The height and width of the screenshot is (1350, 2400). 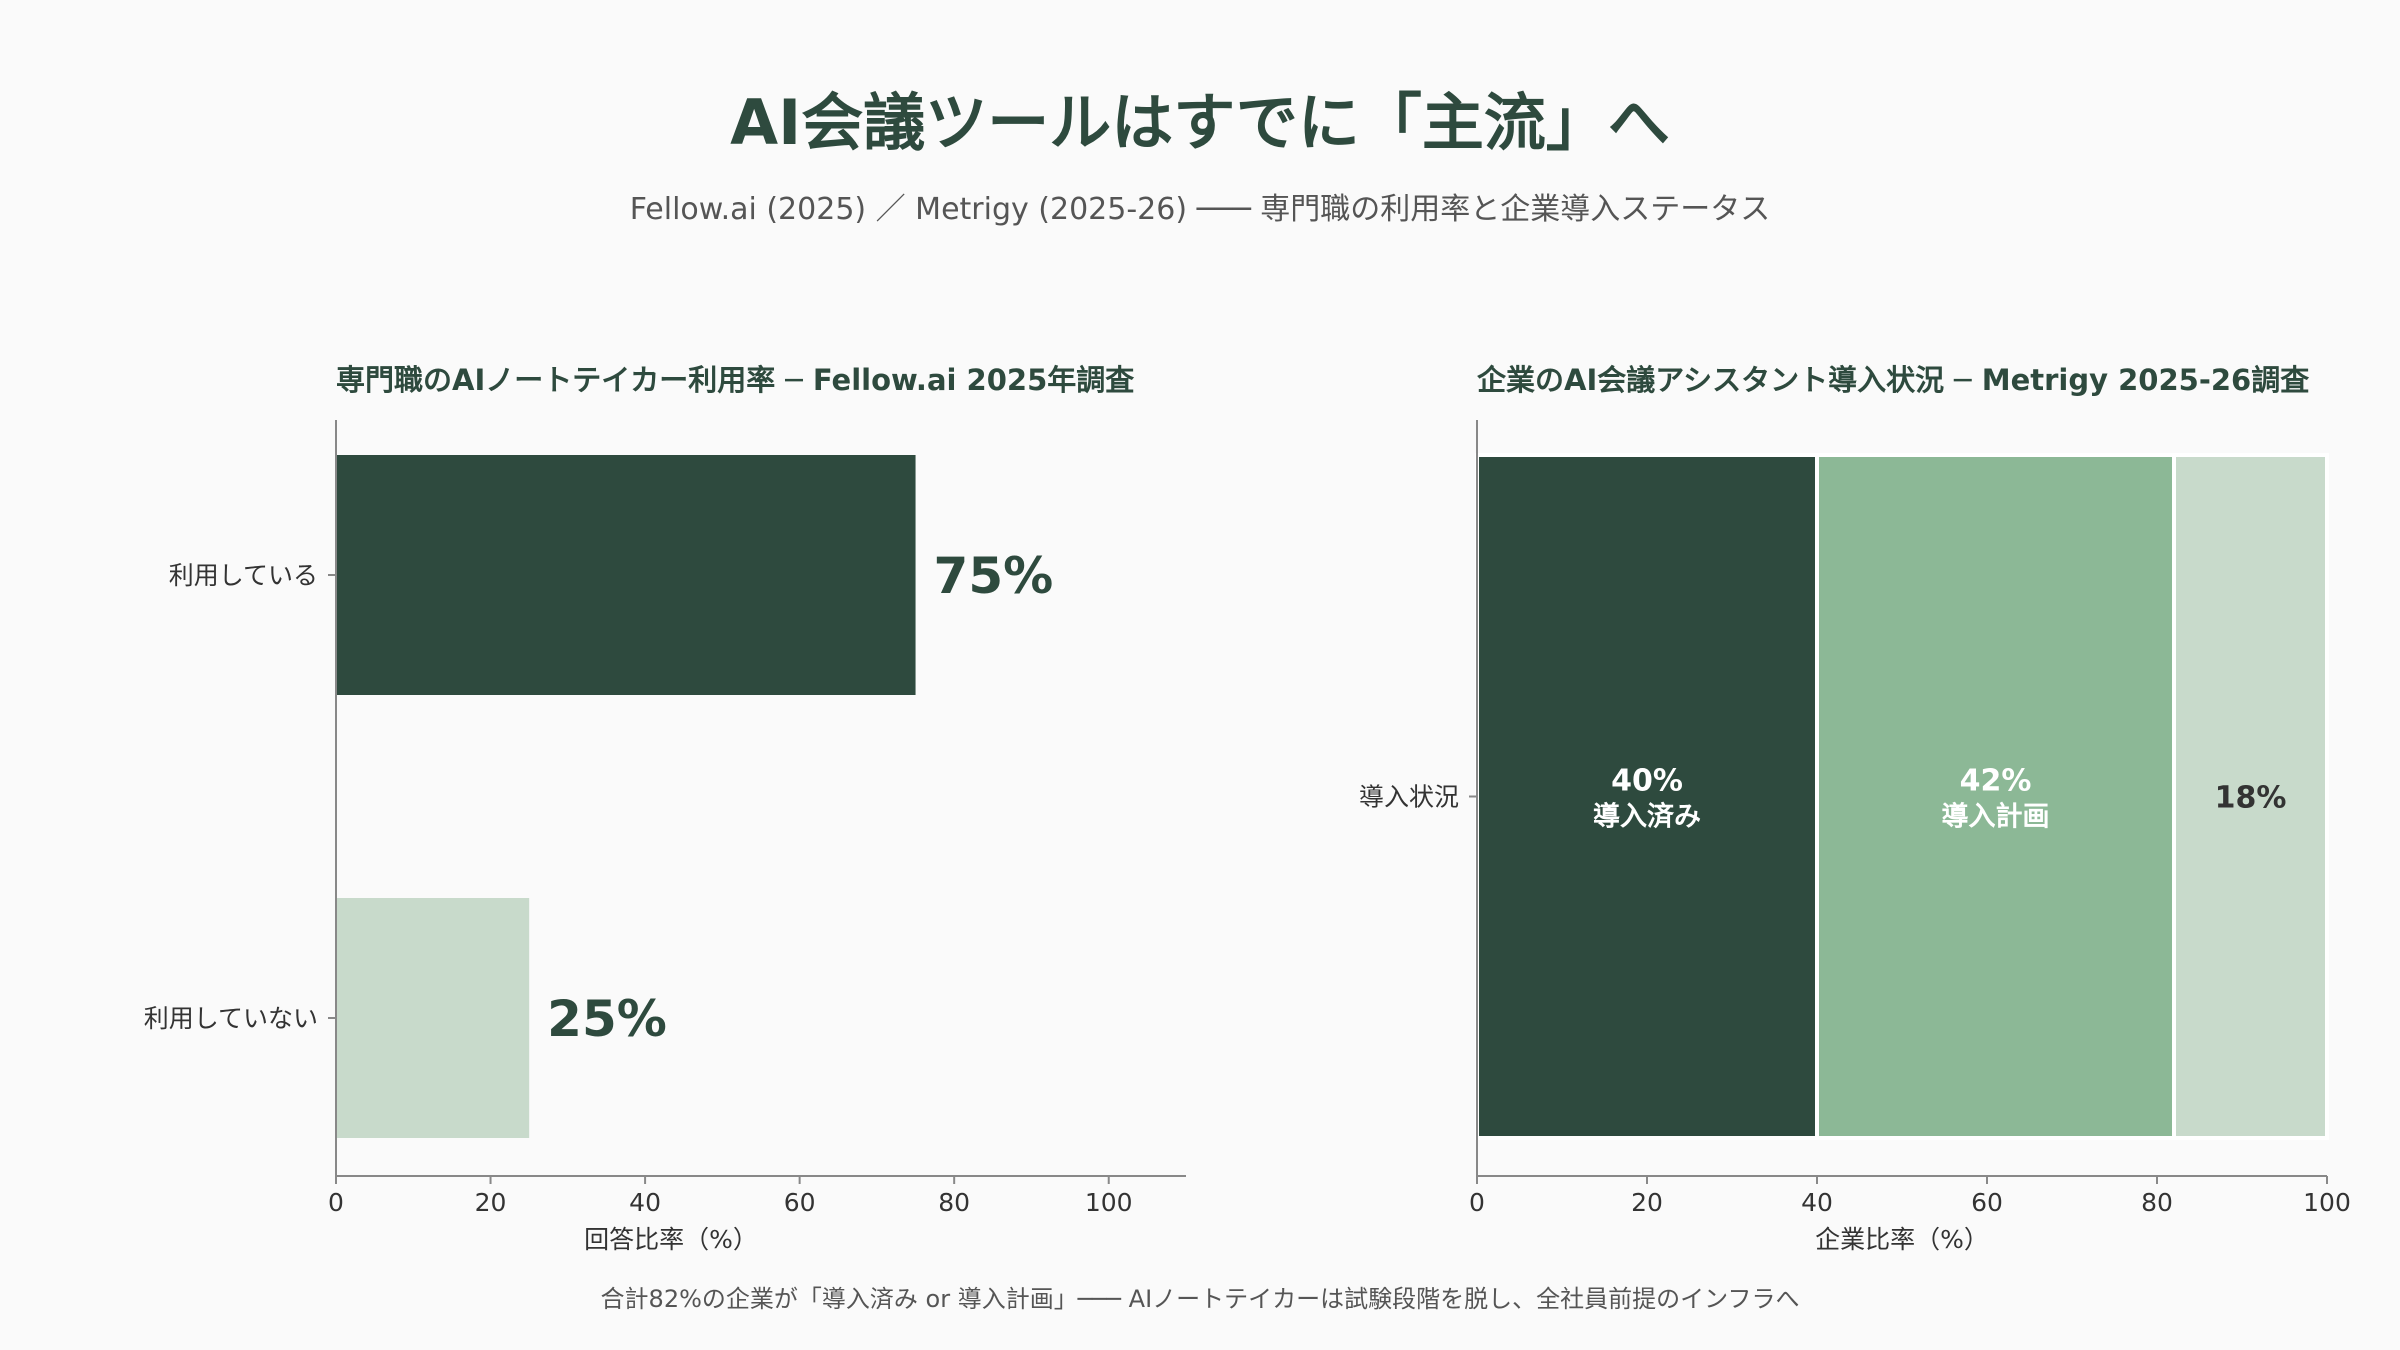 What do you see at coordinates (491, 1202) in the screenshot?
I see `chart1-x-tick-label: 20` at bounding box center [491, 1202].